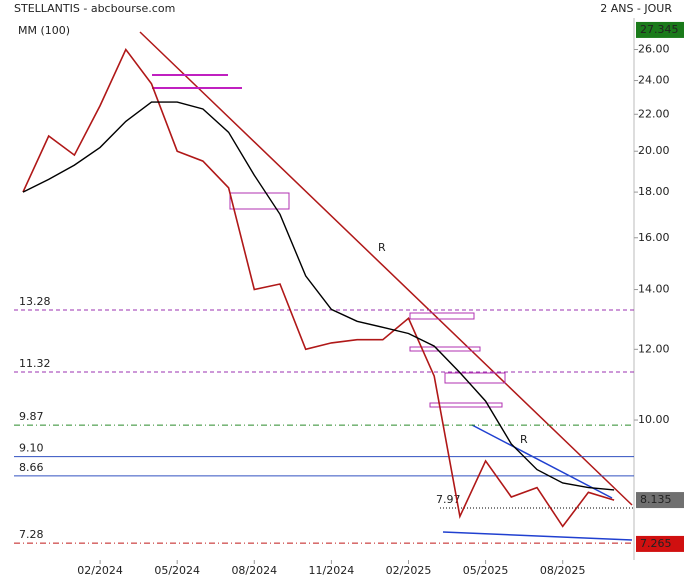  Describe the element at coordinates (654, 237) in the screenshot. I see `y-tick-label: 16.00` at that location.